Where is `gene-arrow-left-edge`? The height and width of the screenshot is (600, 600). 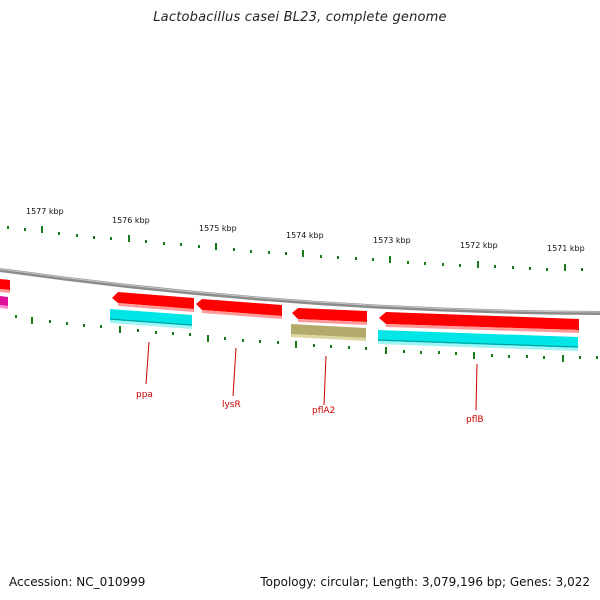 gene-arrow-left-edge is located at coordinates (5, 284).